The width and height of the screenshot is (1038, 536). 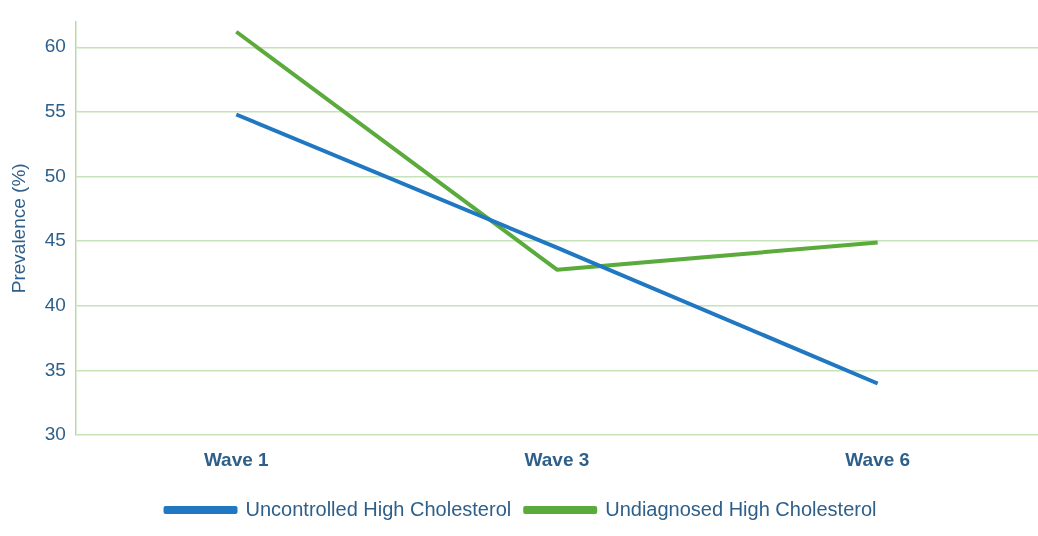 I want to click on y-tick-label: 50, so click(x=55, y=175).